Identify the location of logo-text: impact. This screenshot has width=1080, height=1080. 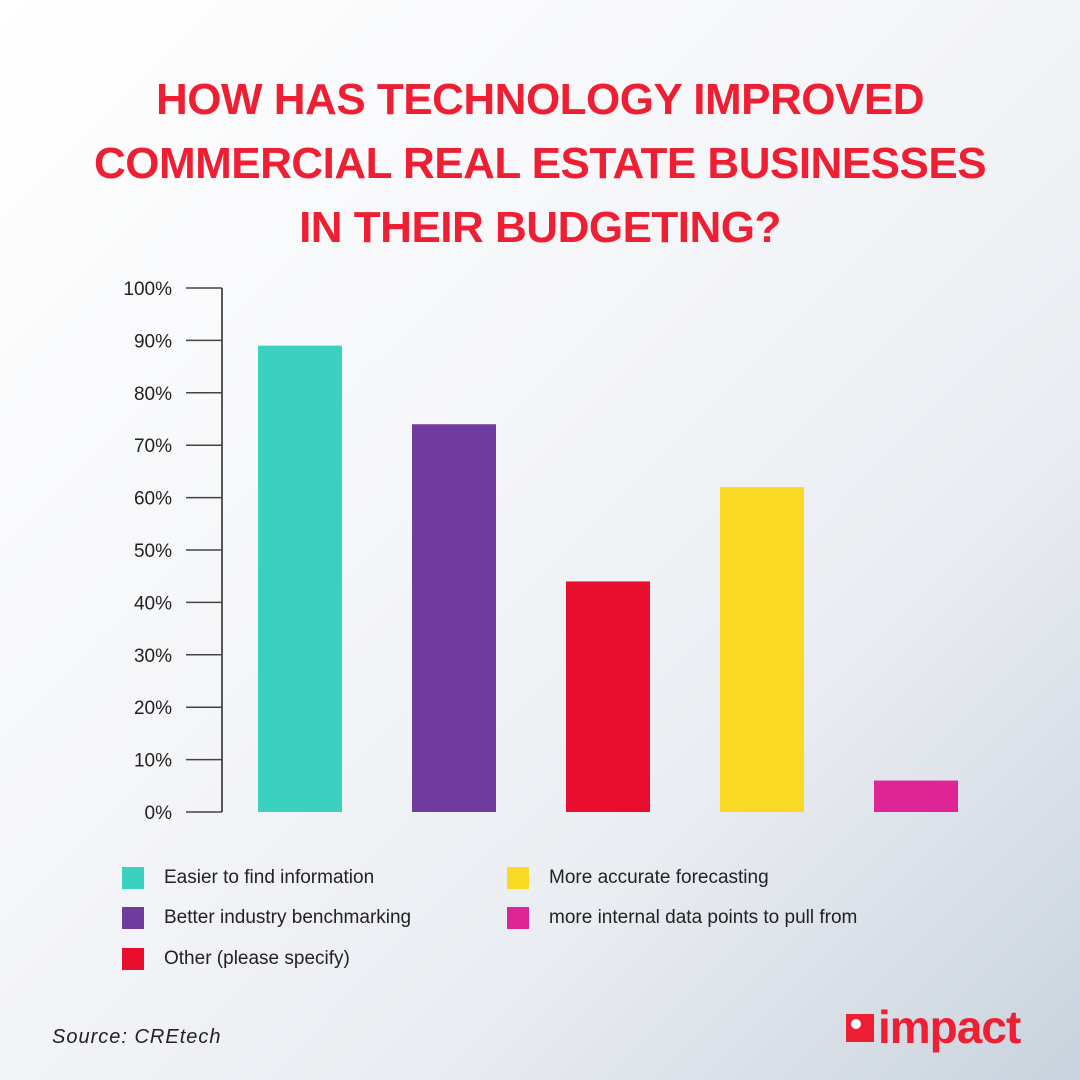
(949, 1027).